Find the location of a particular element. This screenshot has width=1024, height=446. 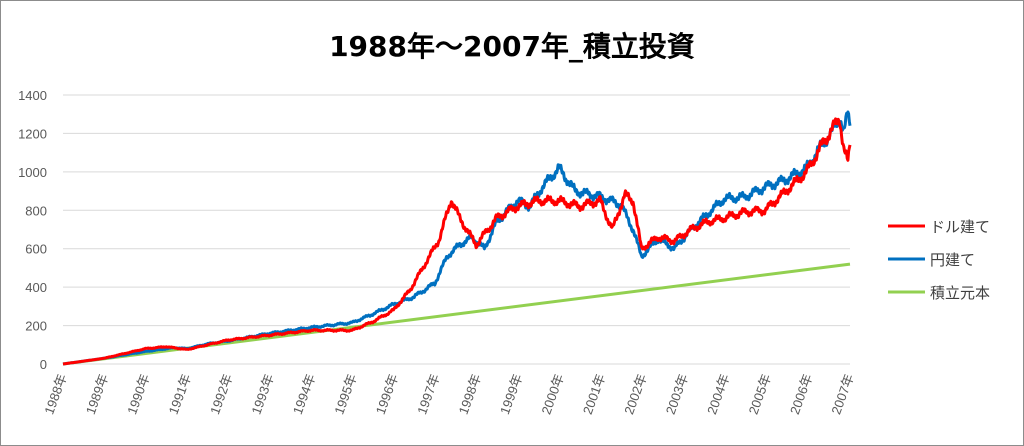

y-tick-label: 200 is located at coordinates (36, 326).